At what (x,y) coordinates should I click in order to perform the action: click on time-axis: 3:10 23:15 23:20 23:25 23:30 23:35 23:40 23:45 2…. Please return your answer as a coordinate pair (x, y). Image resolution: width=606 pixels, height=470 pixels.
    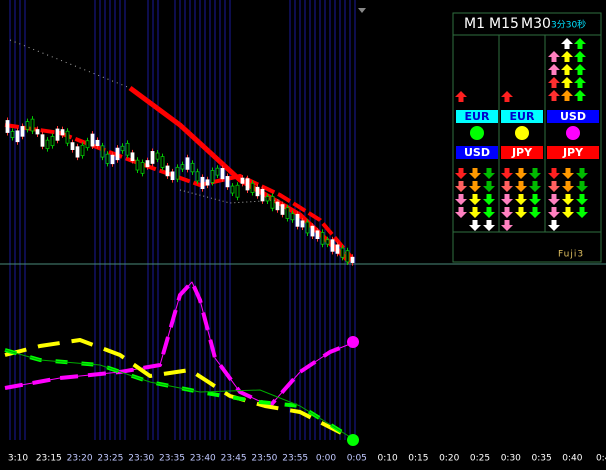
    Looking at the image, I should click on (307, 459).